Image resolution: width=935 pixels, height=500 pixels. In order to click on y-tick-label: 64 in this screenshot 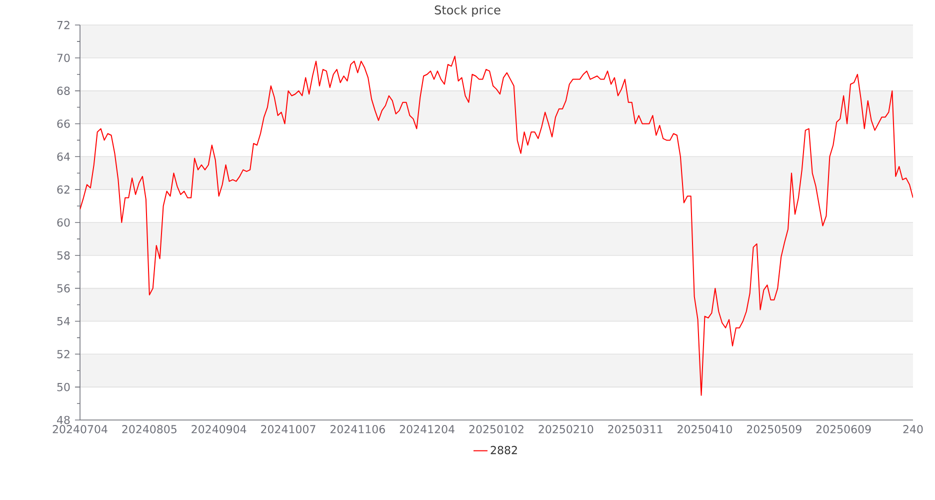, I will do `click(63, 156)`.